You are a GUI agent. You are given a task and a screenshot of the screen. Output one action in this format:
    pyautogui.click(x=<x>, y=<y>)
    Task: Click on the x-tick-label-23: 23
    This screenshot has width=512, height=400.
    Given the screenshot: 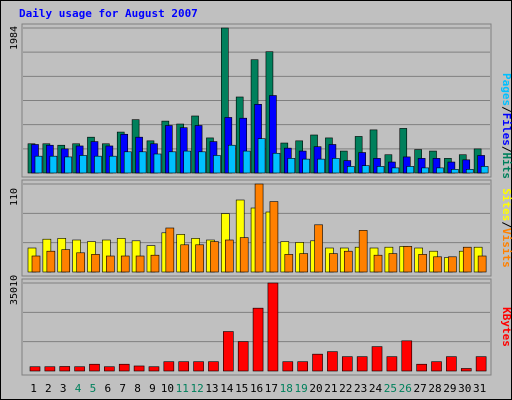 What is the action you would take?
    pyautogui.click(x=360, y=388)
    